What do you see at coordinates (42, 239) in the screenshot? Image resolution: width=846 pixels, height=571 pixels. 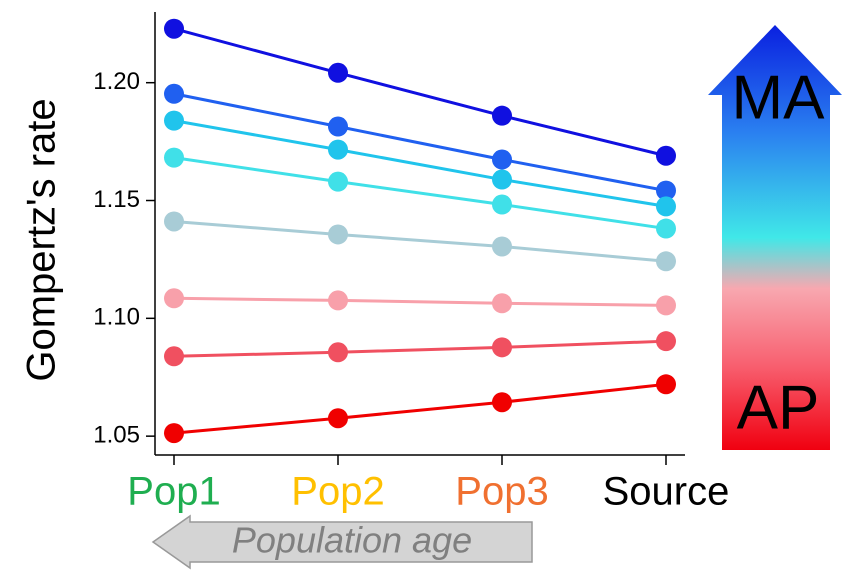 I see `y-axis-label: Gompertz's rate` at bounding box center [42, 239].